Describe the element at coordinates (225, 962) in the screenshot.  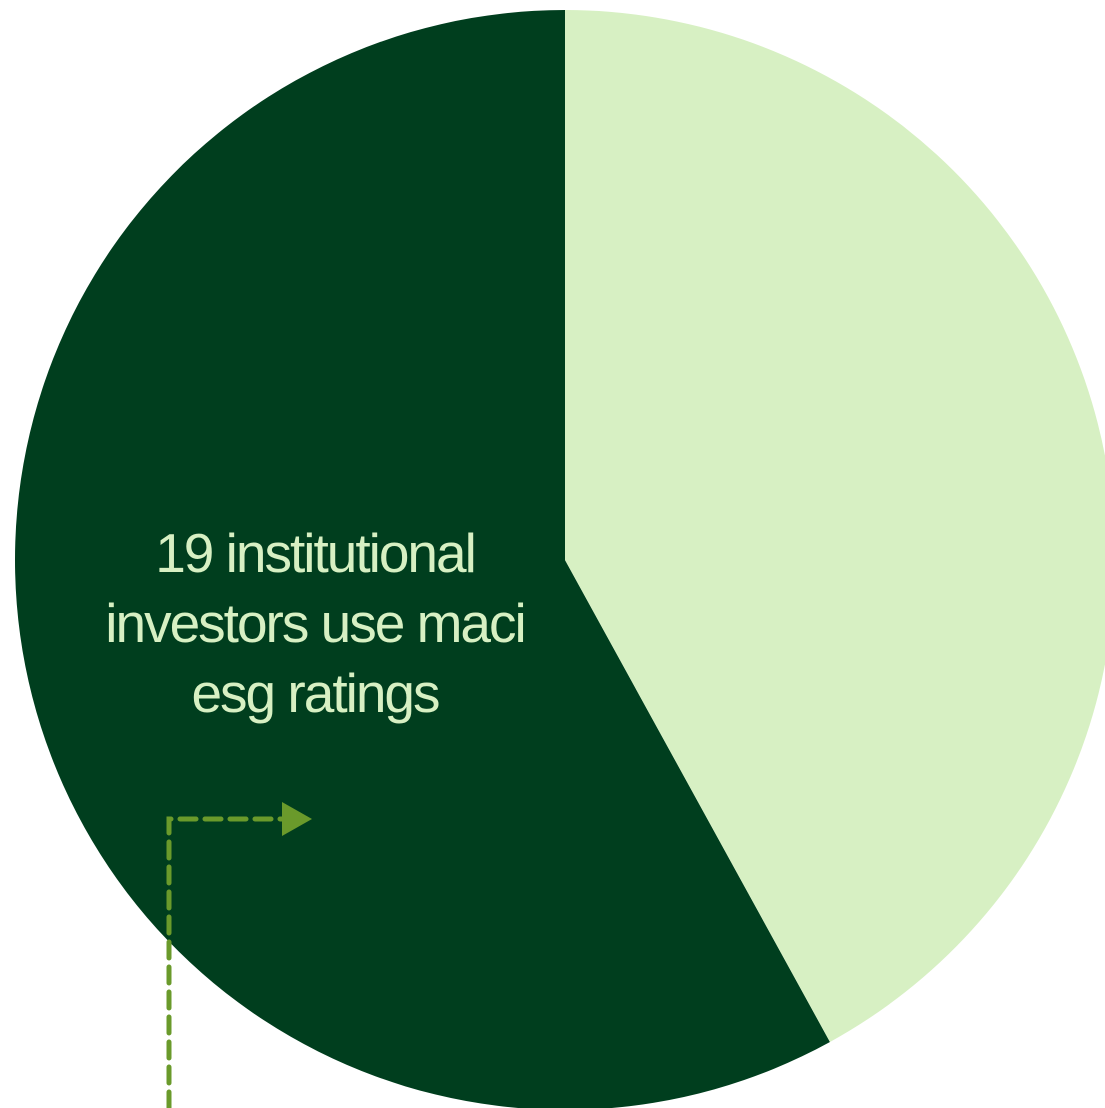
I see `connector-line` at that location.